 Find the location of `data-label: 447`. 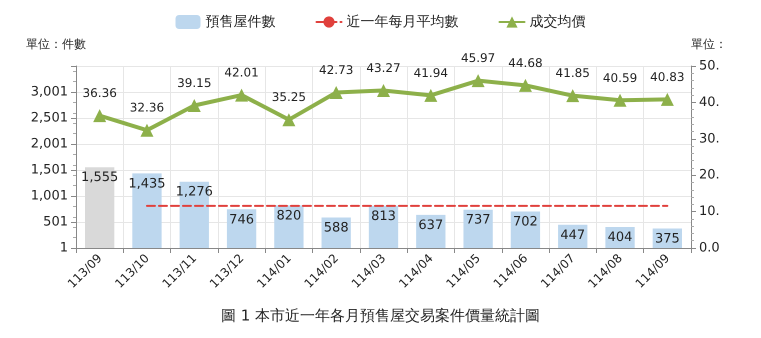

data-label: 447 is located at coordinates (573, 235).